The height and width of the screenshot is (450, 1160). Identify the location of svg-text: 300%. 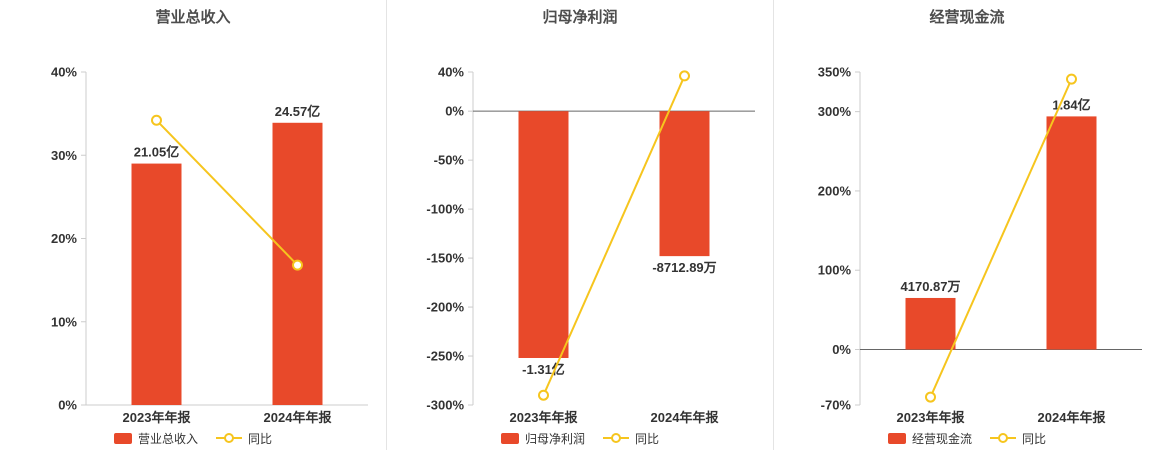
(835, 111).